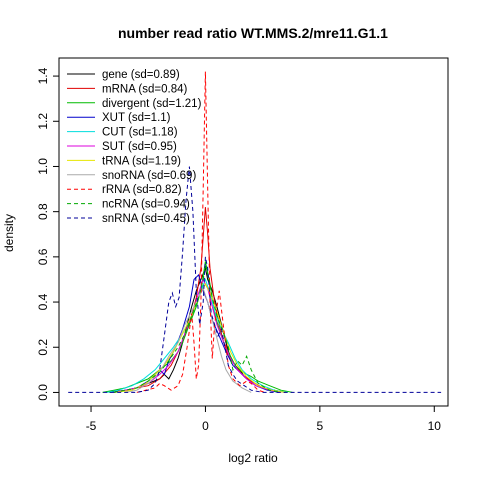 This screenshot has width=480, height=480. I want to click on legend-entry: mRNA (sd=0.84), so click(144, 89).